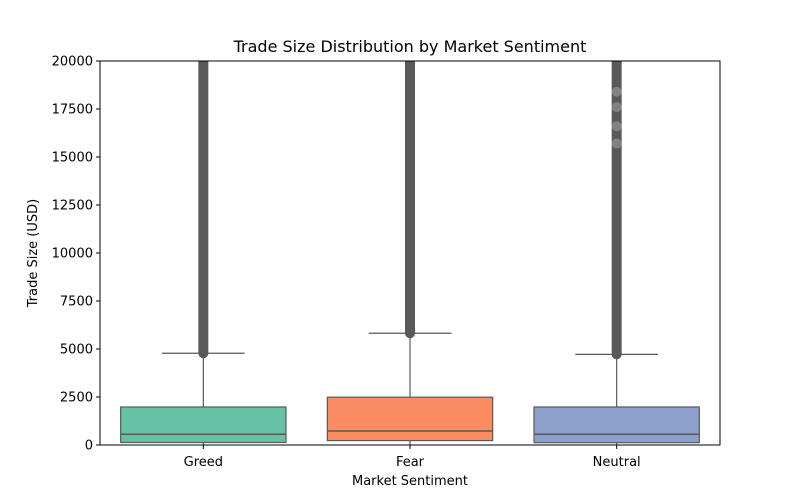 This screenshot has height=500, width=800. I want to click on x-tick-label-fear: Fear, so click(410, 462).